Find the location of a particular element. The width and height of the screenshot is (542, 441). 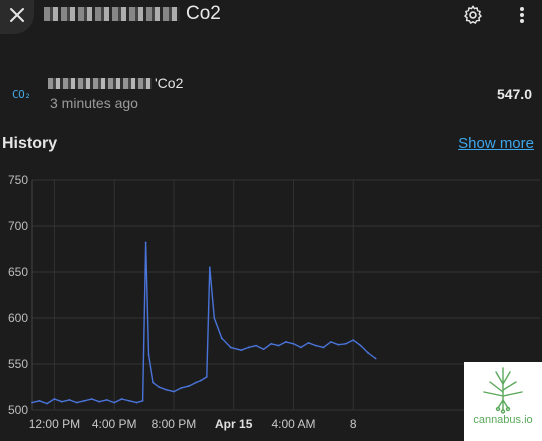

entity-state-value: 547.0 is located at coordinates (514, 94).